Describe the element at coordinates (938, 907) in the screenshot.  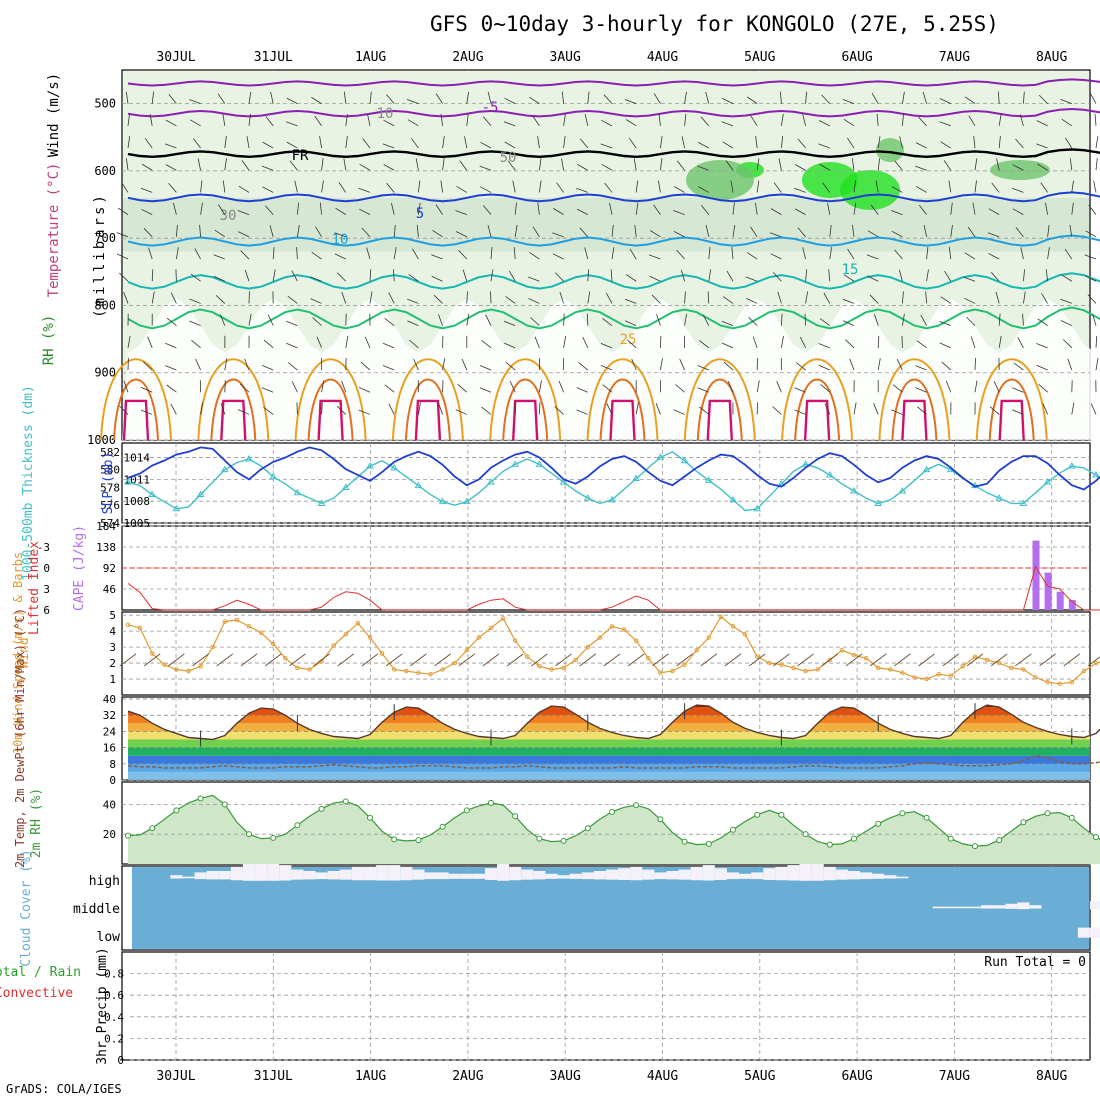
I see `cloud-cell-middle` at that location.